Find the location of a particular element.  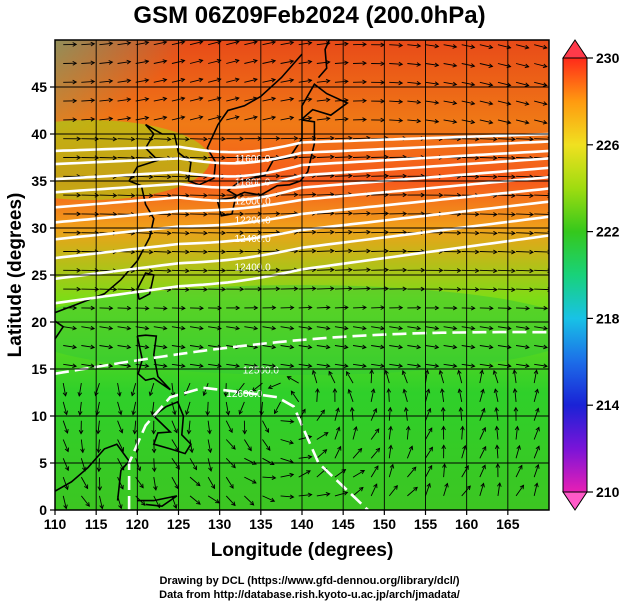

y-tick-label: 5 is located at coordinates (43, 463).